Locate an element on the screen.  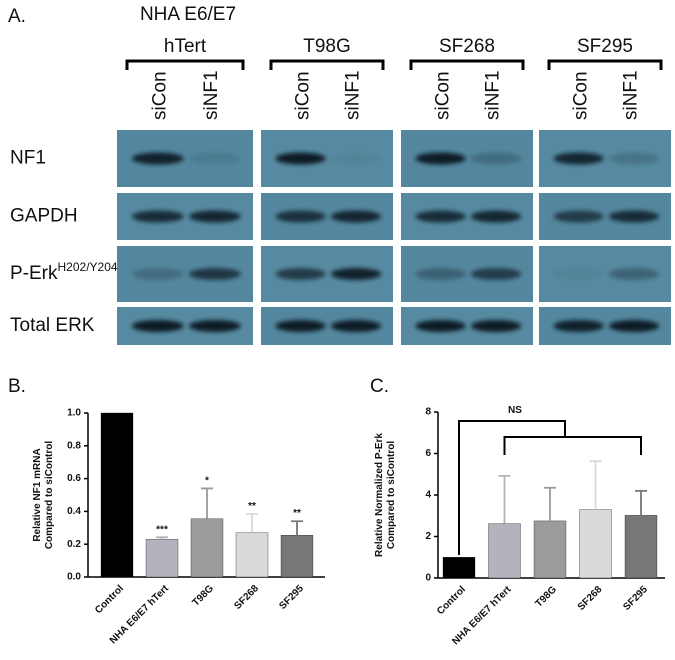
y-tick-label: 2 is located at coordinates (428, 536).